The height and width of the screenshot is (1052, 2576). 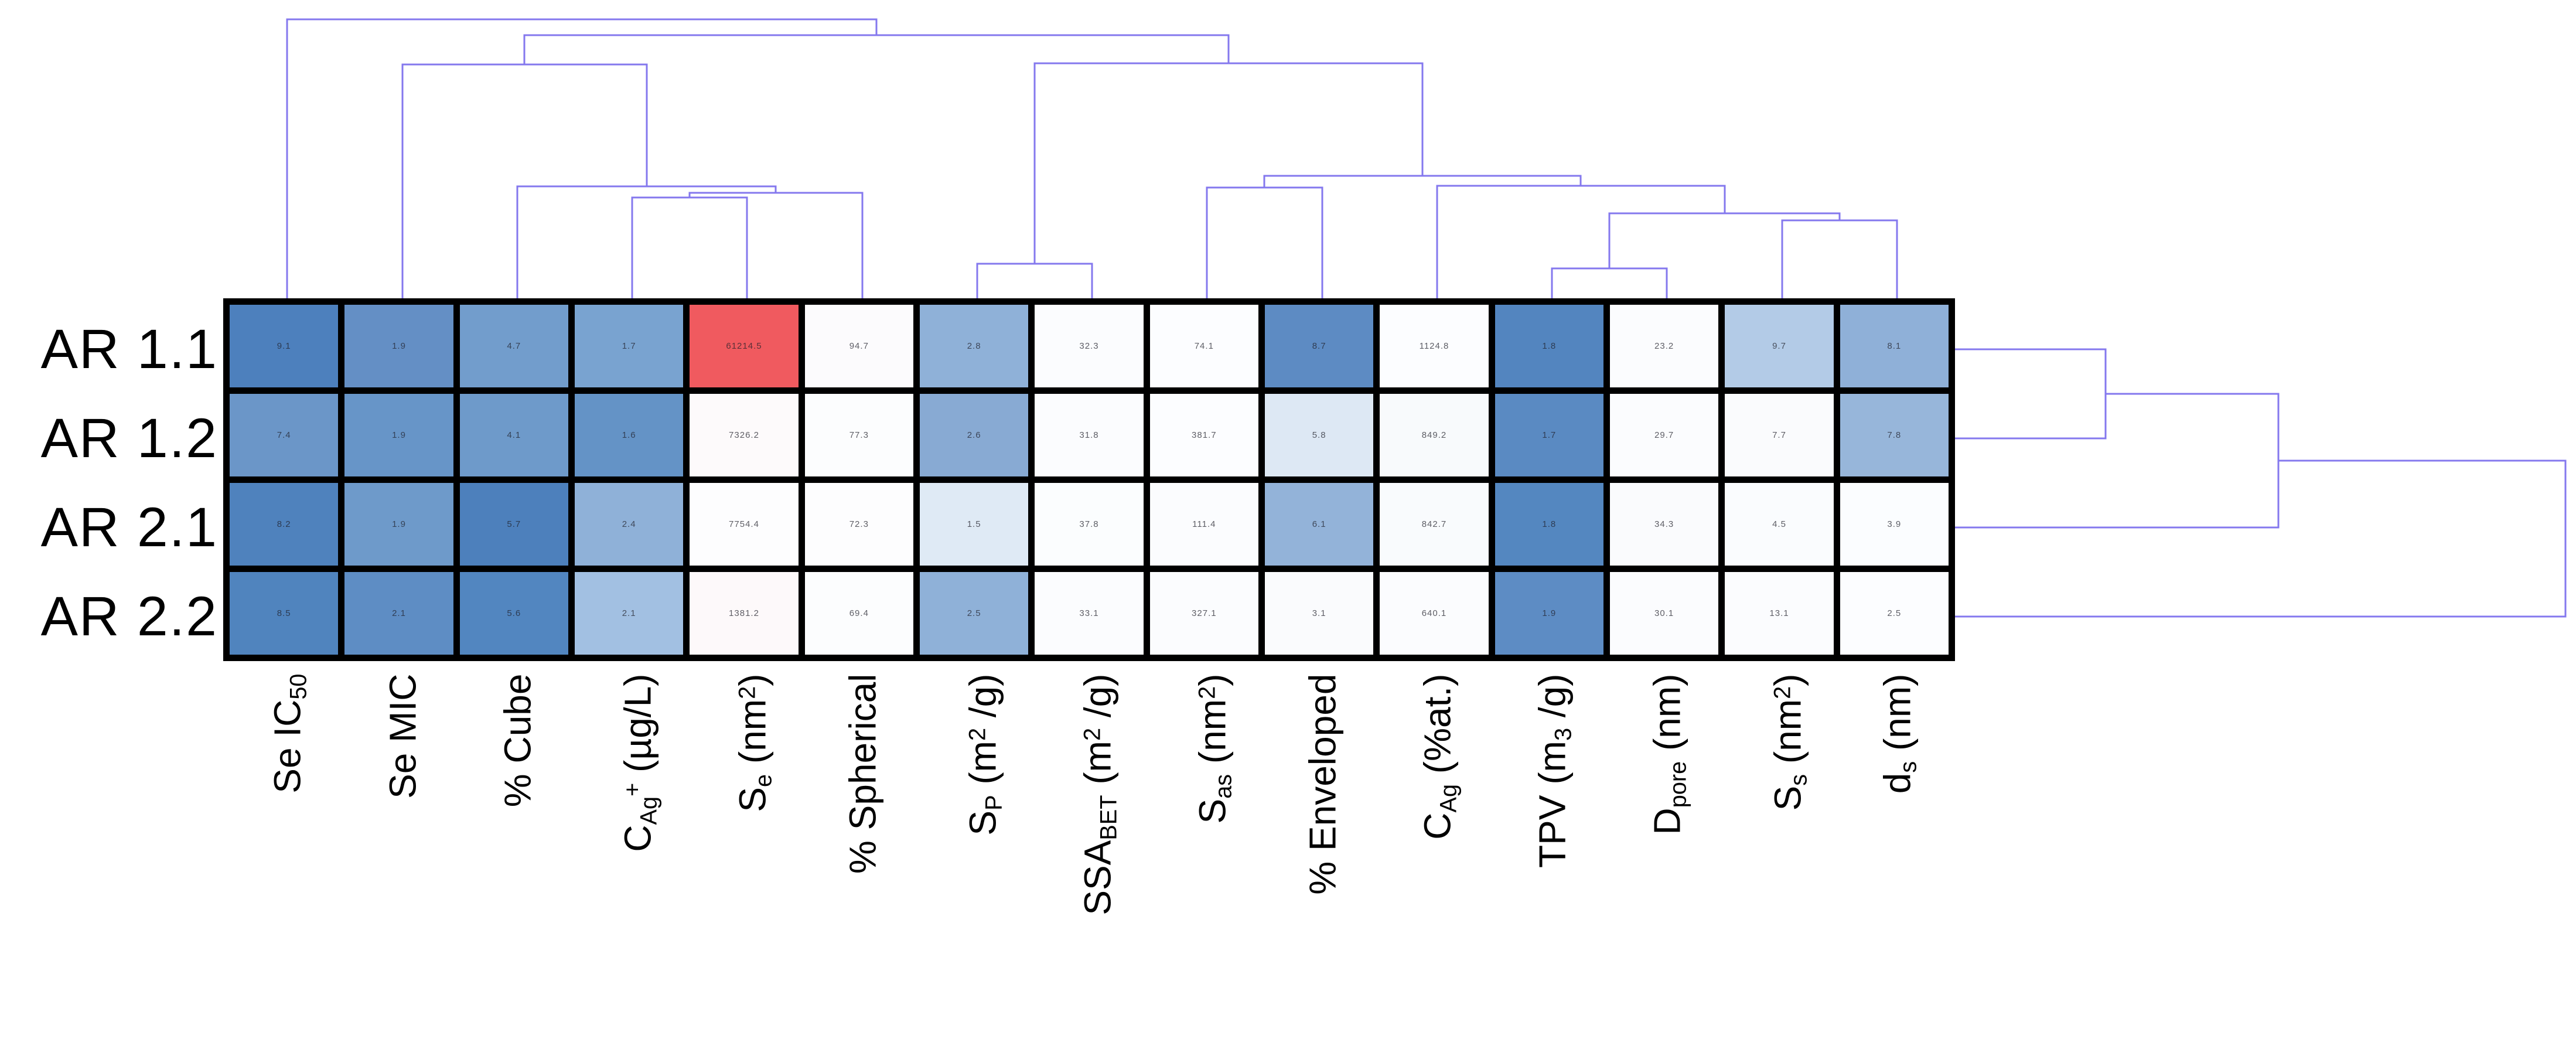 I want to click on cell-annotation: 7326.2, so click(x=744, y=435).